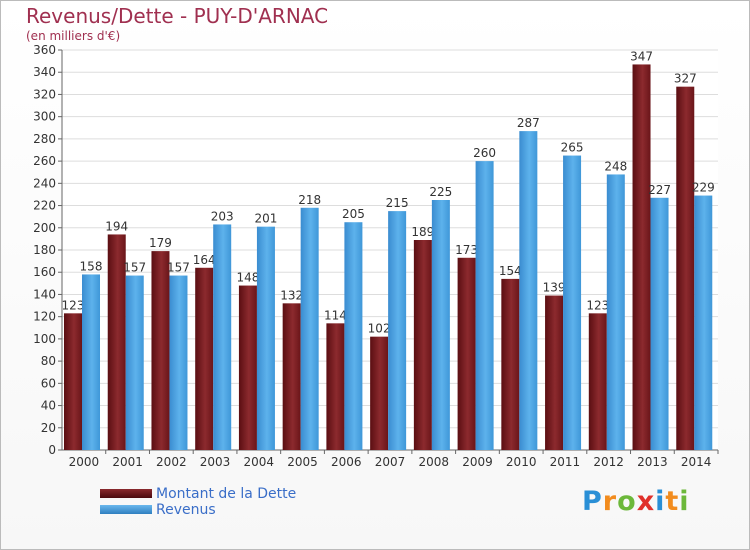 The width and height of the screenshot is (750, 550). I want to click on y-tick-label: 80, so click(48, 361).